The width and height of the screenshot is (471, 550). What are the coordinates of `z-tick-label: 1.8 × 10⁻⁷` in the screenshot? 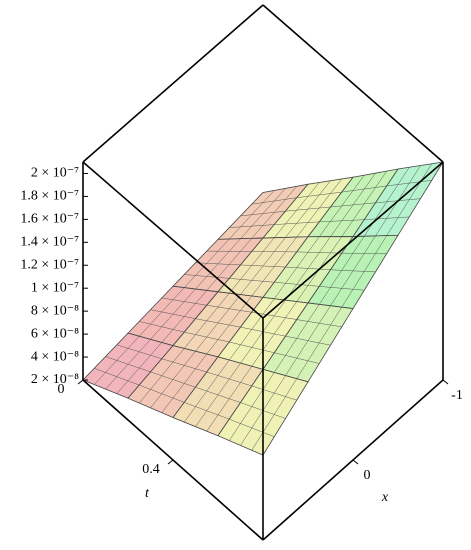 It's located at (49, 196).